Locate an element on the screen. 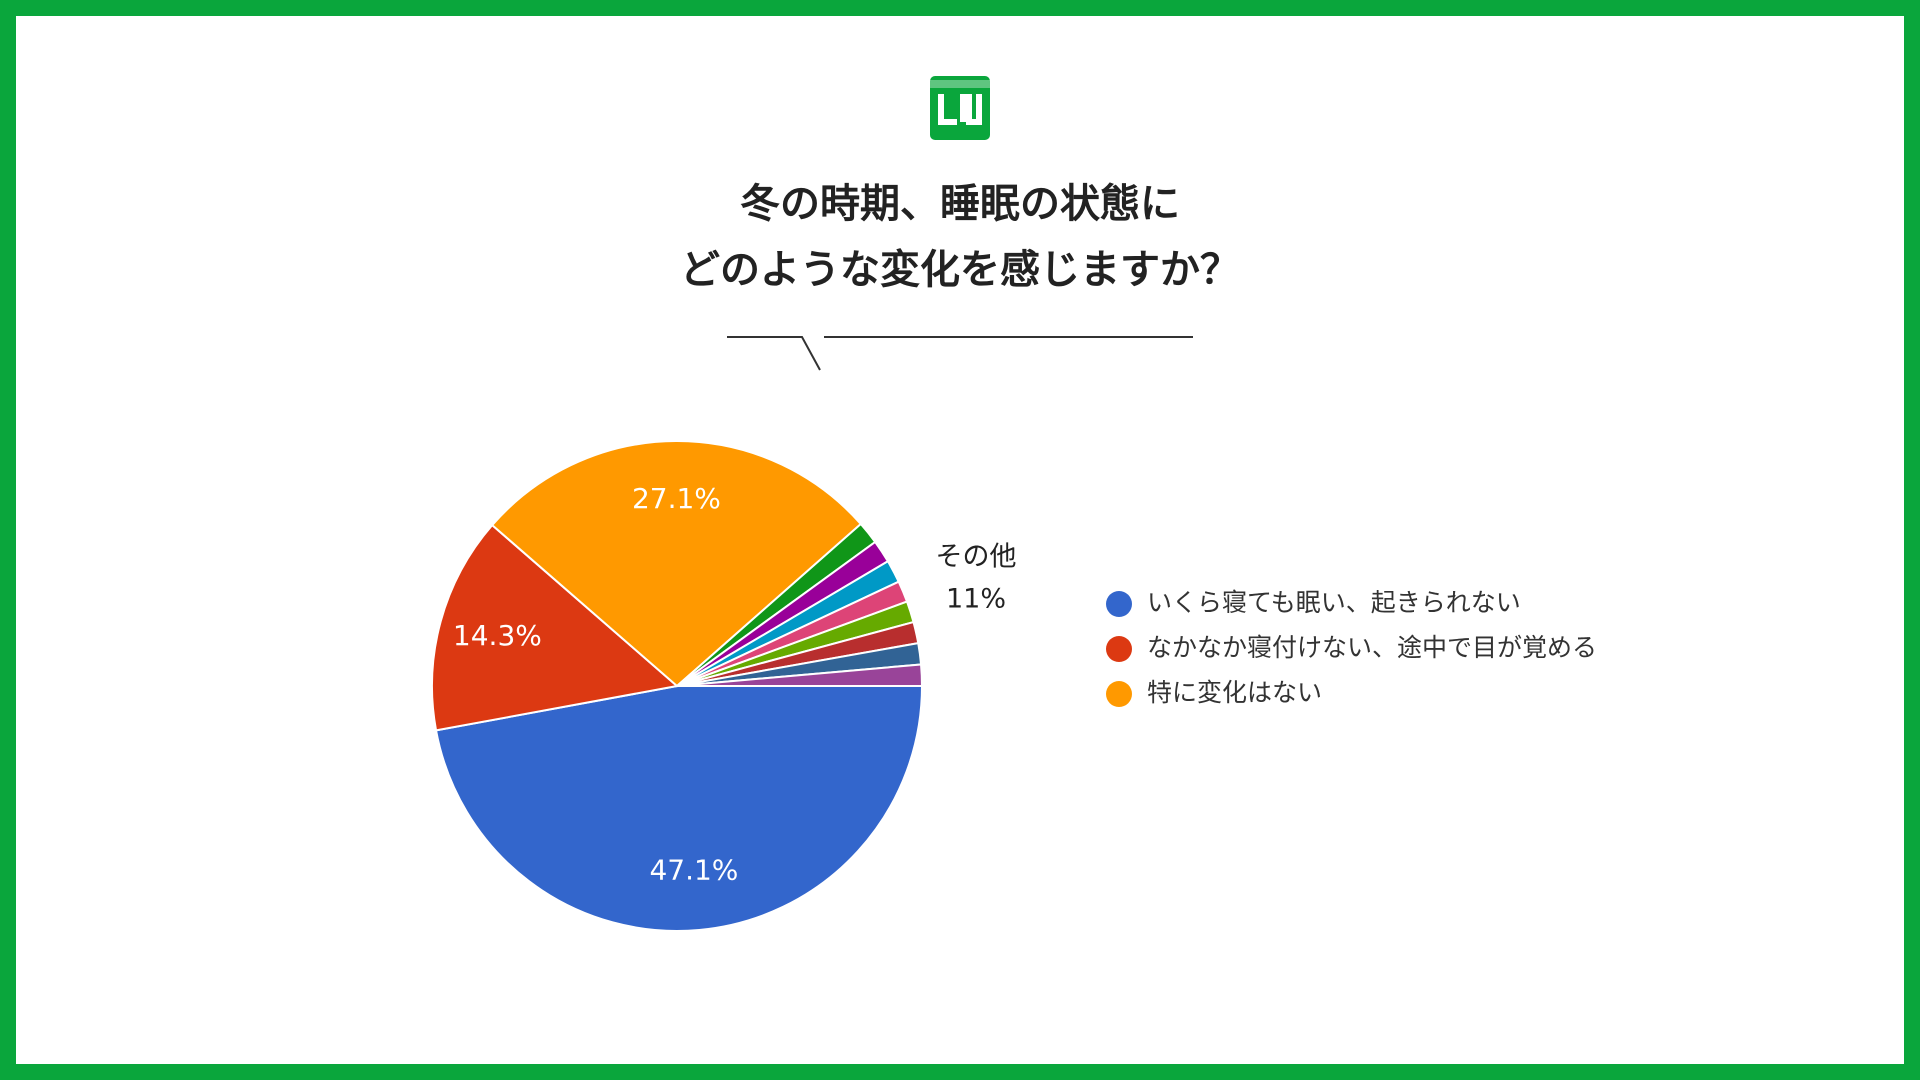 This screenshot has height=1080, width=1920. chart-title: 冬の時期、睡眠の状態に is located at coordinates (960, 204).